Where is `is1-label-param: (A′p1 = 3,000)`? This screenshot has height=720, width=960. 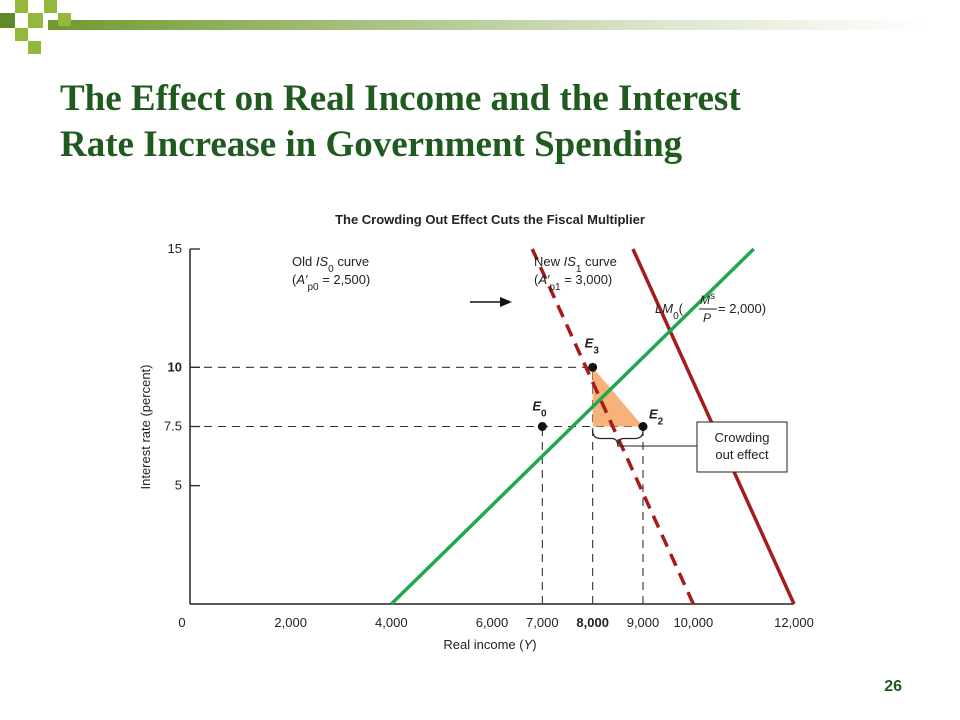
is1-label-param: (A′p1 = 3,000) is located at coordinates (573, 282).